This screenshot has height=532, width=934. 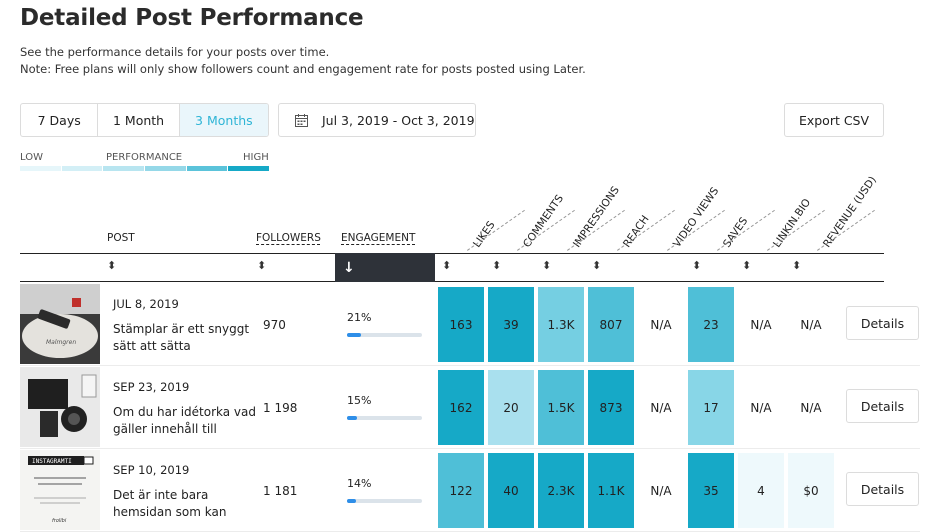 I want to click on followers-value: 1 198, so click(x=280, y=408).